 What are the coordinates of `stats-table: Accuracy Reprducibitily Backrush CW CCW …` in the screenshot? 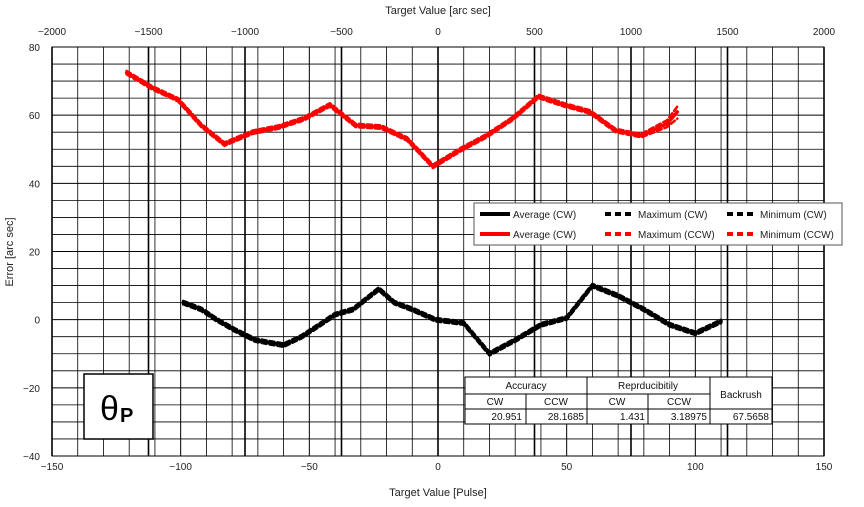 It's located at (618, 400).